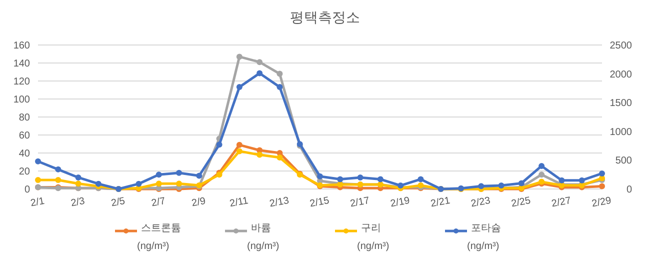 The height and width of the screenshot is (261, 650). What do you see at coordinates (279, 202) in the screenshot?
I see `x-tick-label: 2/13` at bounding box center [279, 202].